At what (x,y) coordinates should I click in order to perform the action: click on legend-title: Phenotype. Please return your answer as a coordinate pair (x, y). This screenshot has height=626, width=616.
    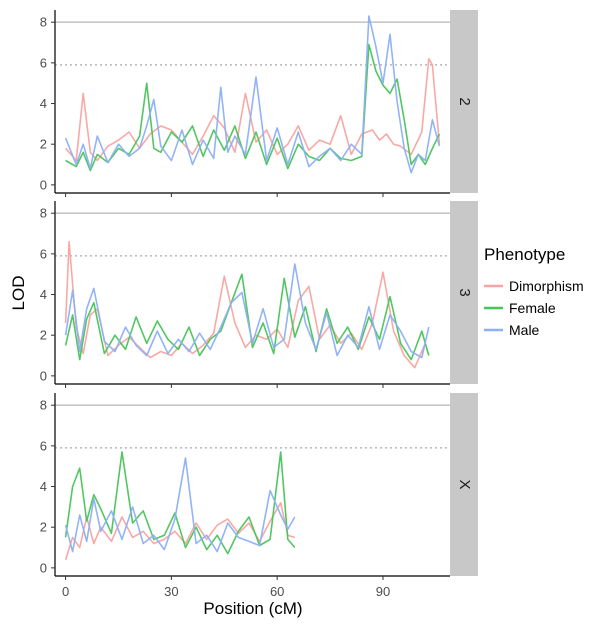
    Looking at the image, I should click on (524, 254).